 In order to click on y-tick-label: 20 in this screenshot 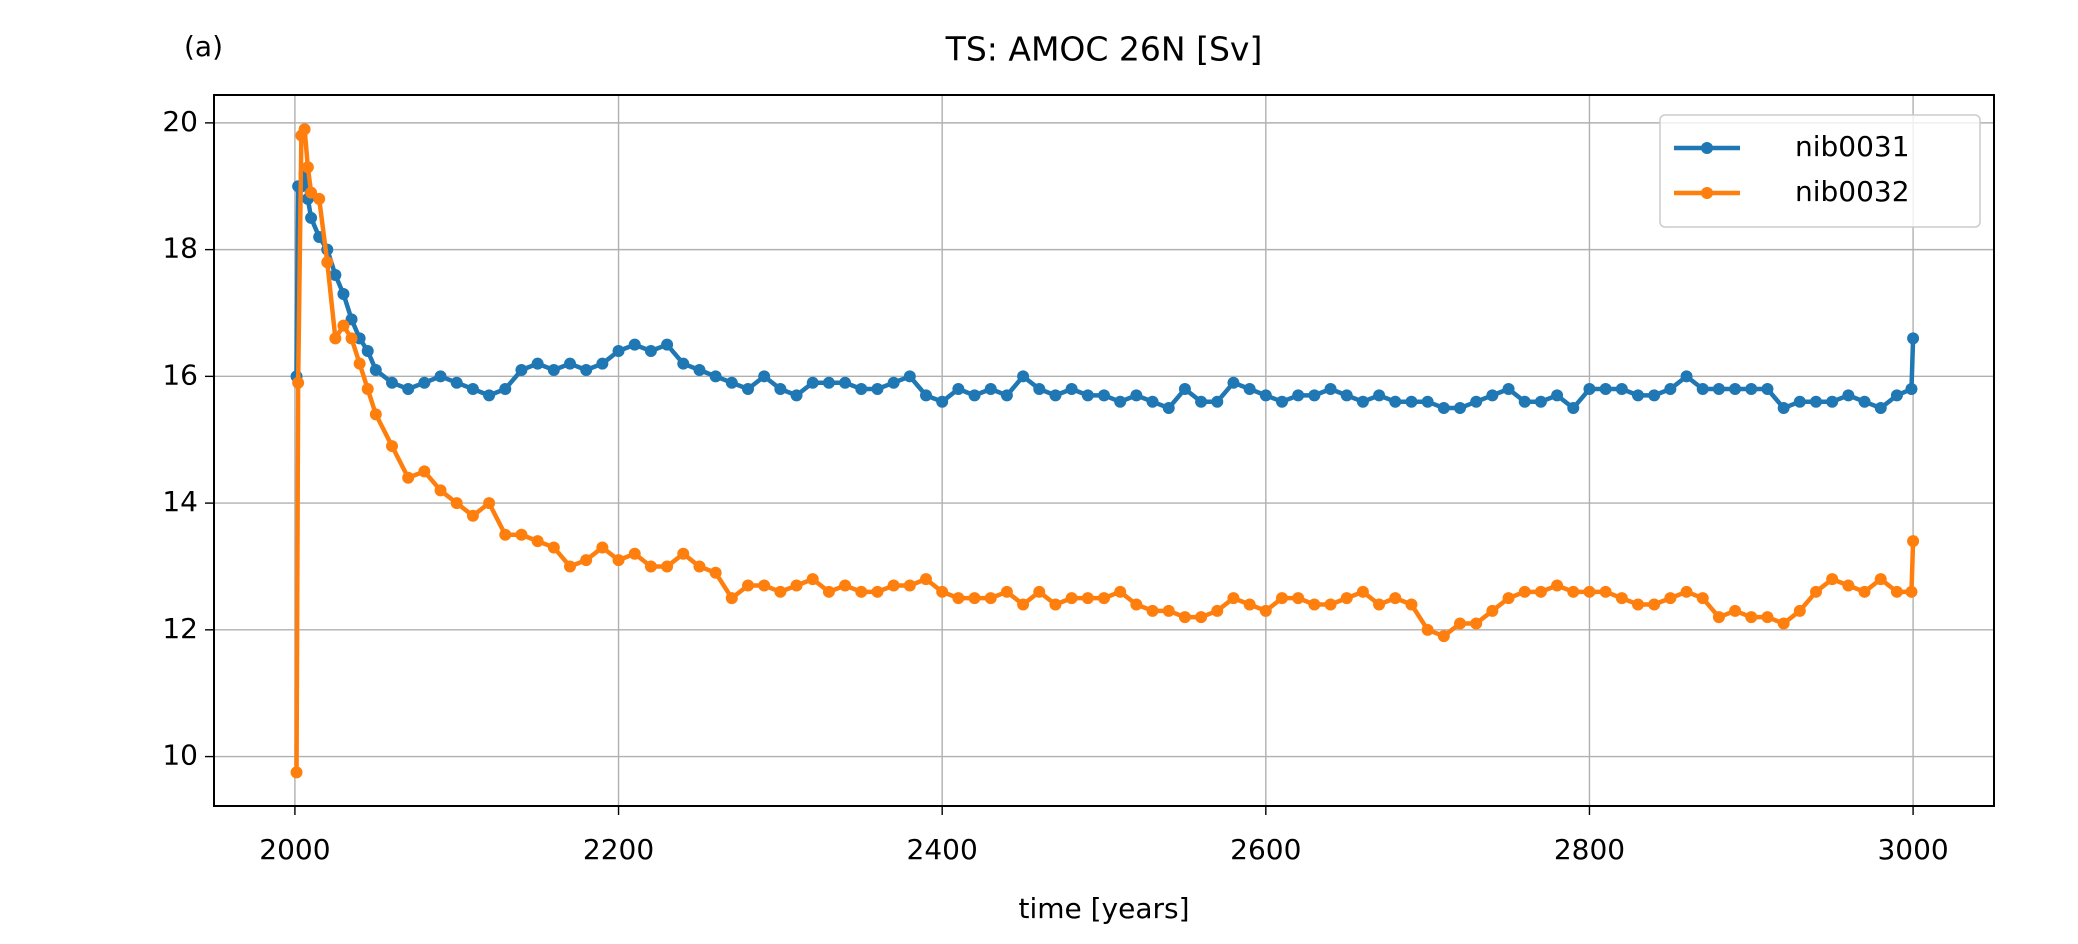, I will do `click(180, 121)`.